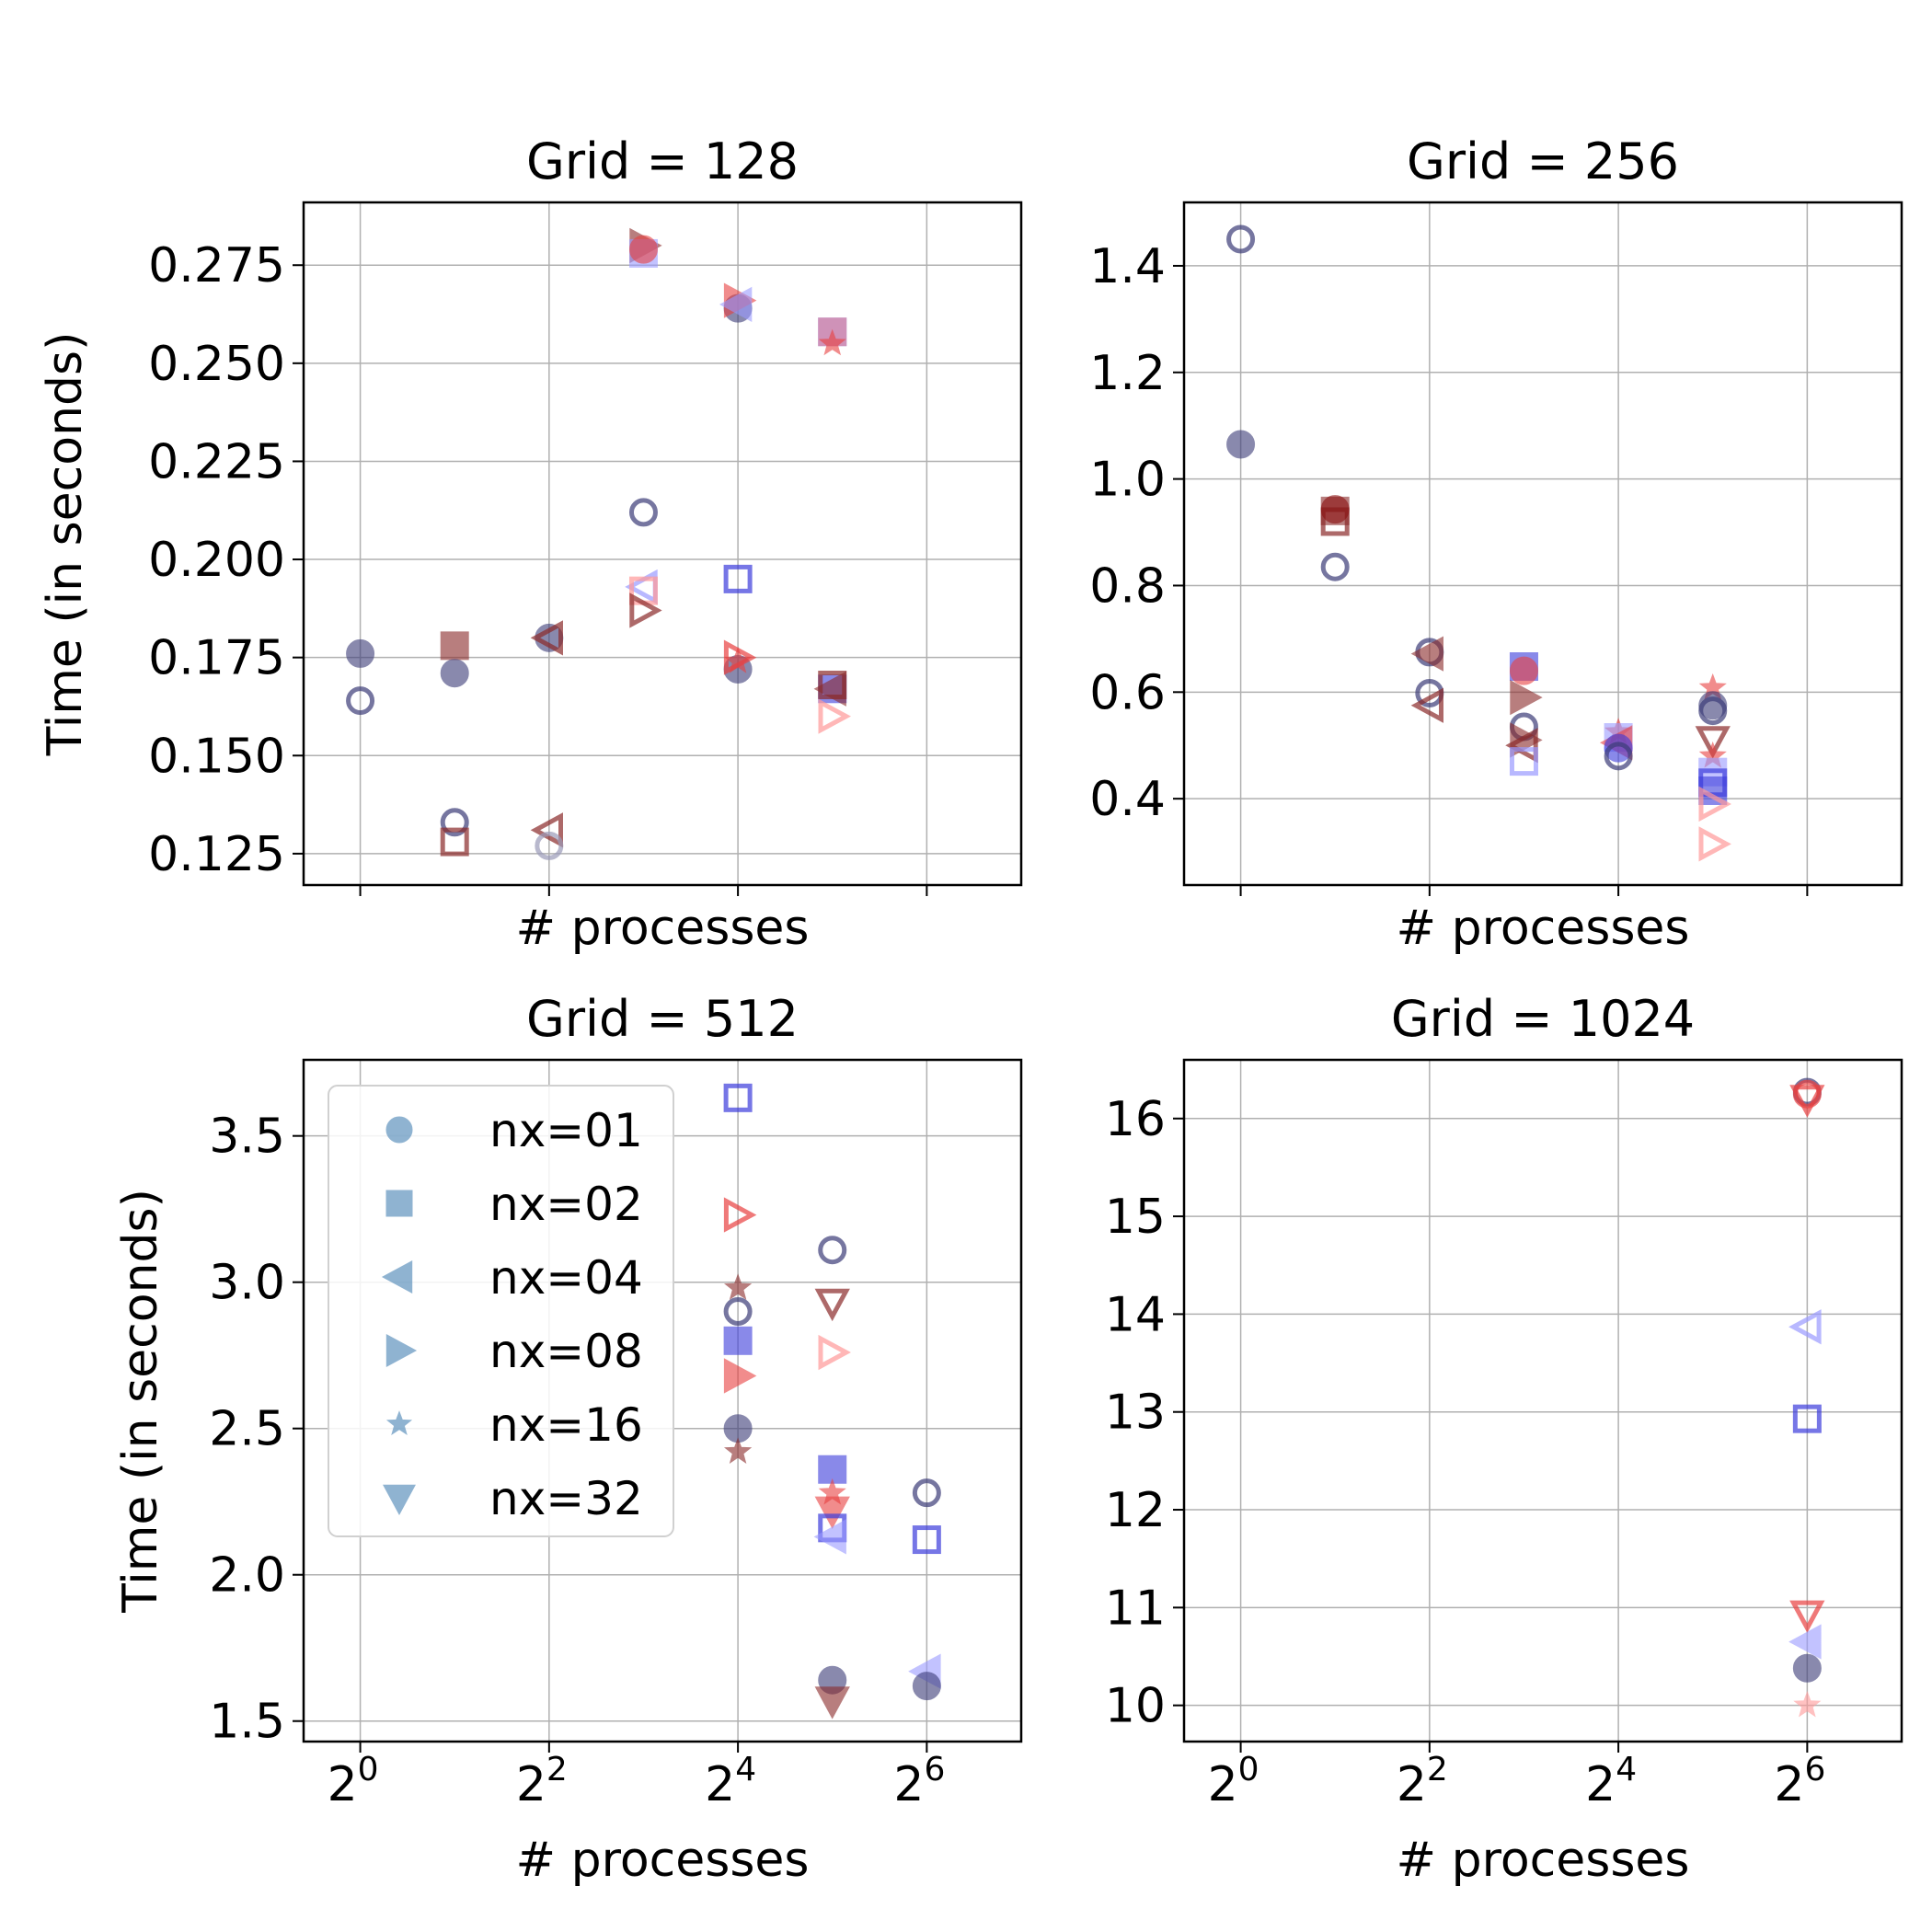 The image size is (1932, 1932). What do you see at coordinates (662, 1019) in the screenshot?
I see `chart-title: Grid = 512` at bounding box center [662, 1019].